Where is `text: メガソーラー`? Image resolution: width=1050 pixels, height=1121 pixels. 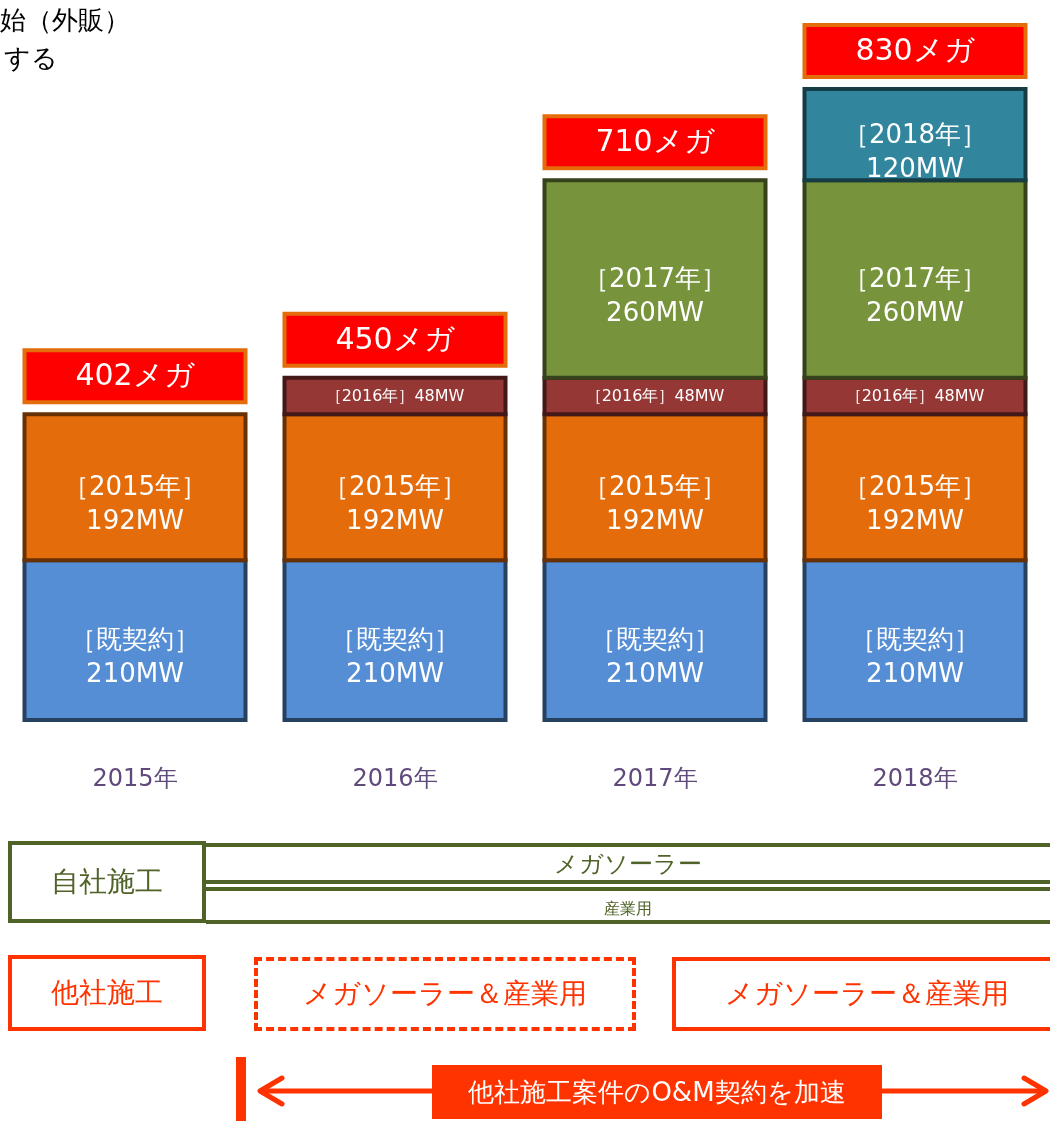 text: メガソーラー is located at coordinates (628, 864).